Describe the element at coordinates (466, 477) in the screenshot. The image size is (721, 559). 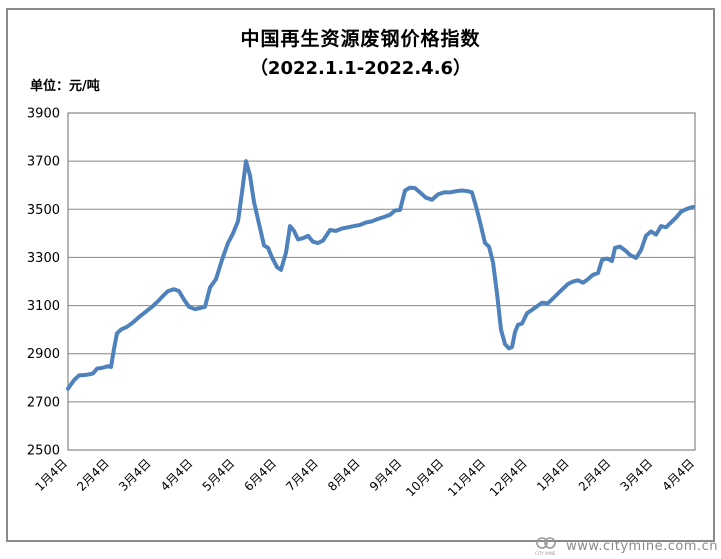
I see `x-tick-label: 11月4日` at that location.